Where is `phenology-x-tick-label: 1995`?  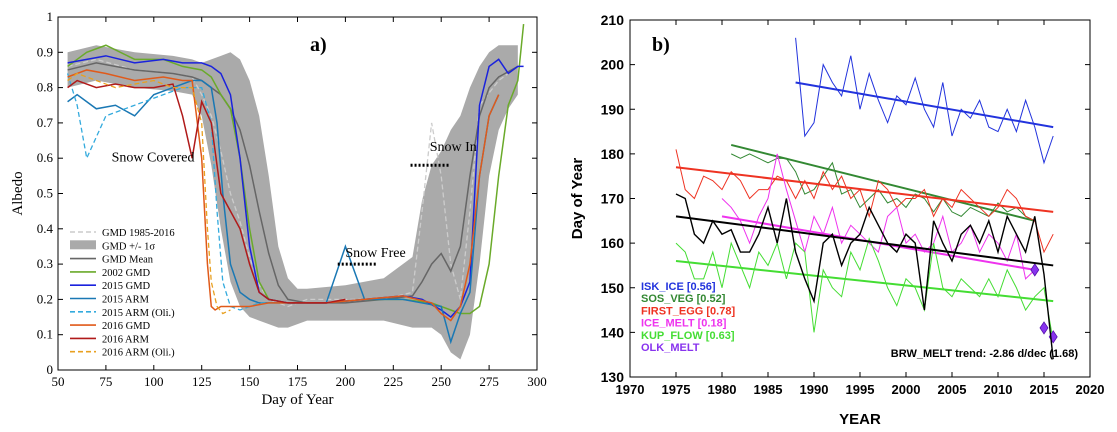
phenology-x-tick-label: 1995 is located at coordinates (860, 389).